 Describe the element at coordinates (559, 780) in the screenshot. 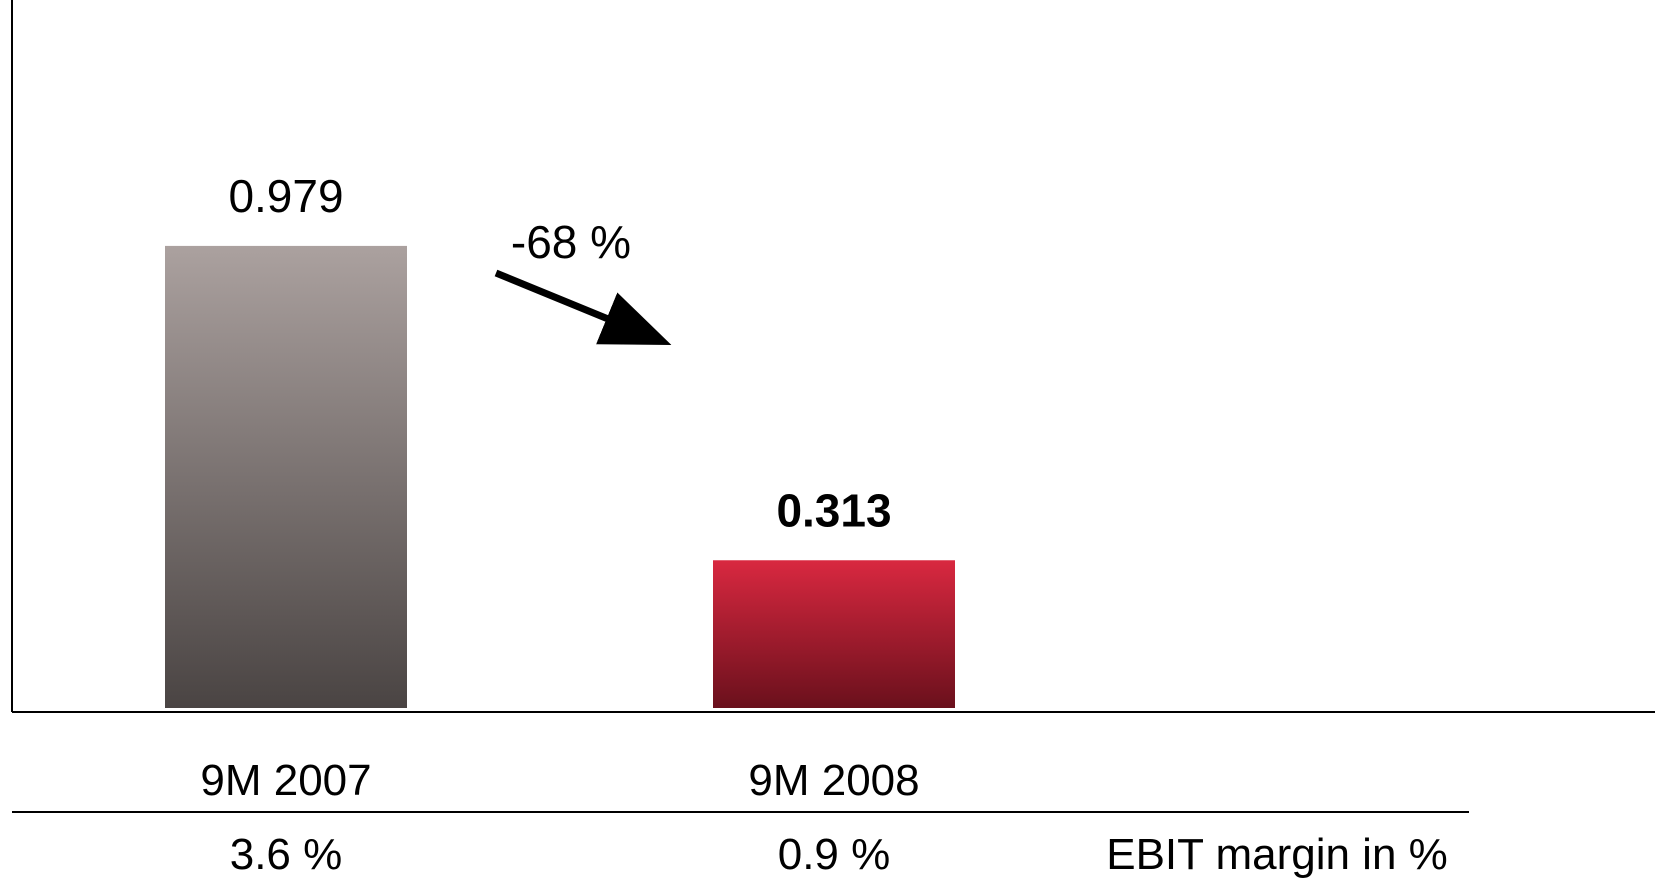

I see `category-labels-group: 9M 2007 9M 2008` at that location.